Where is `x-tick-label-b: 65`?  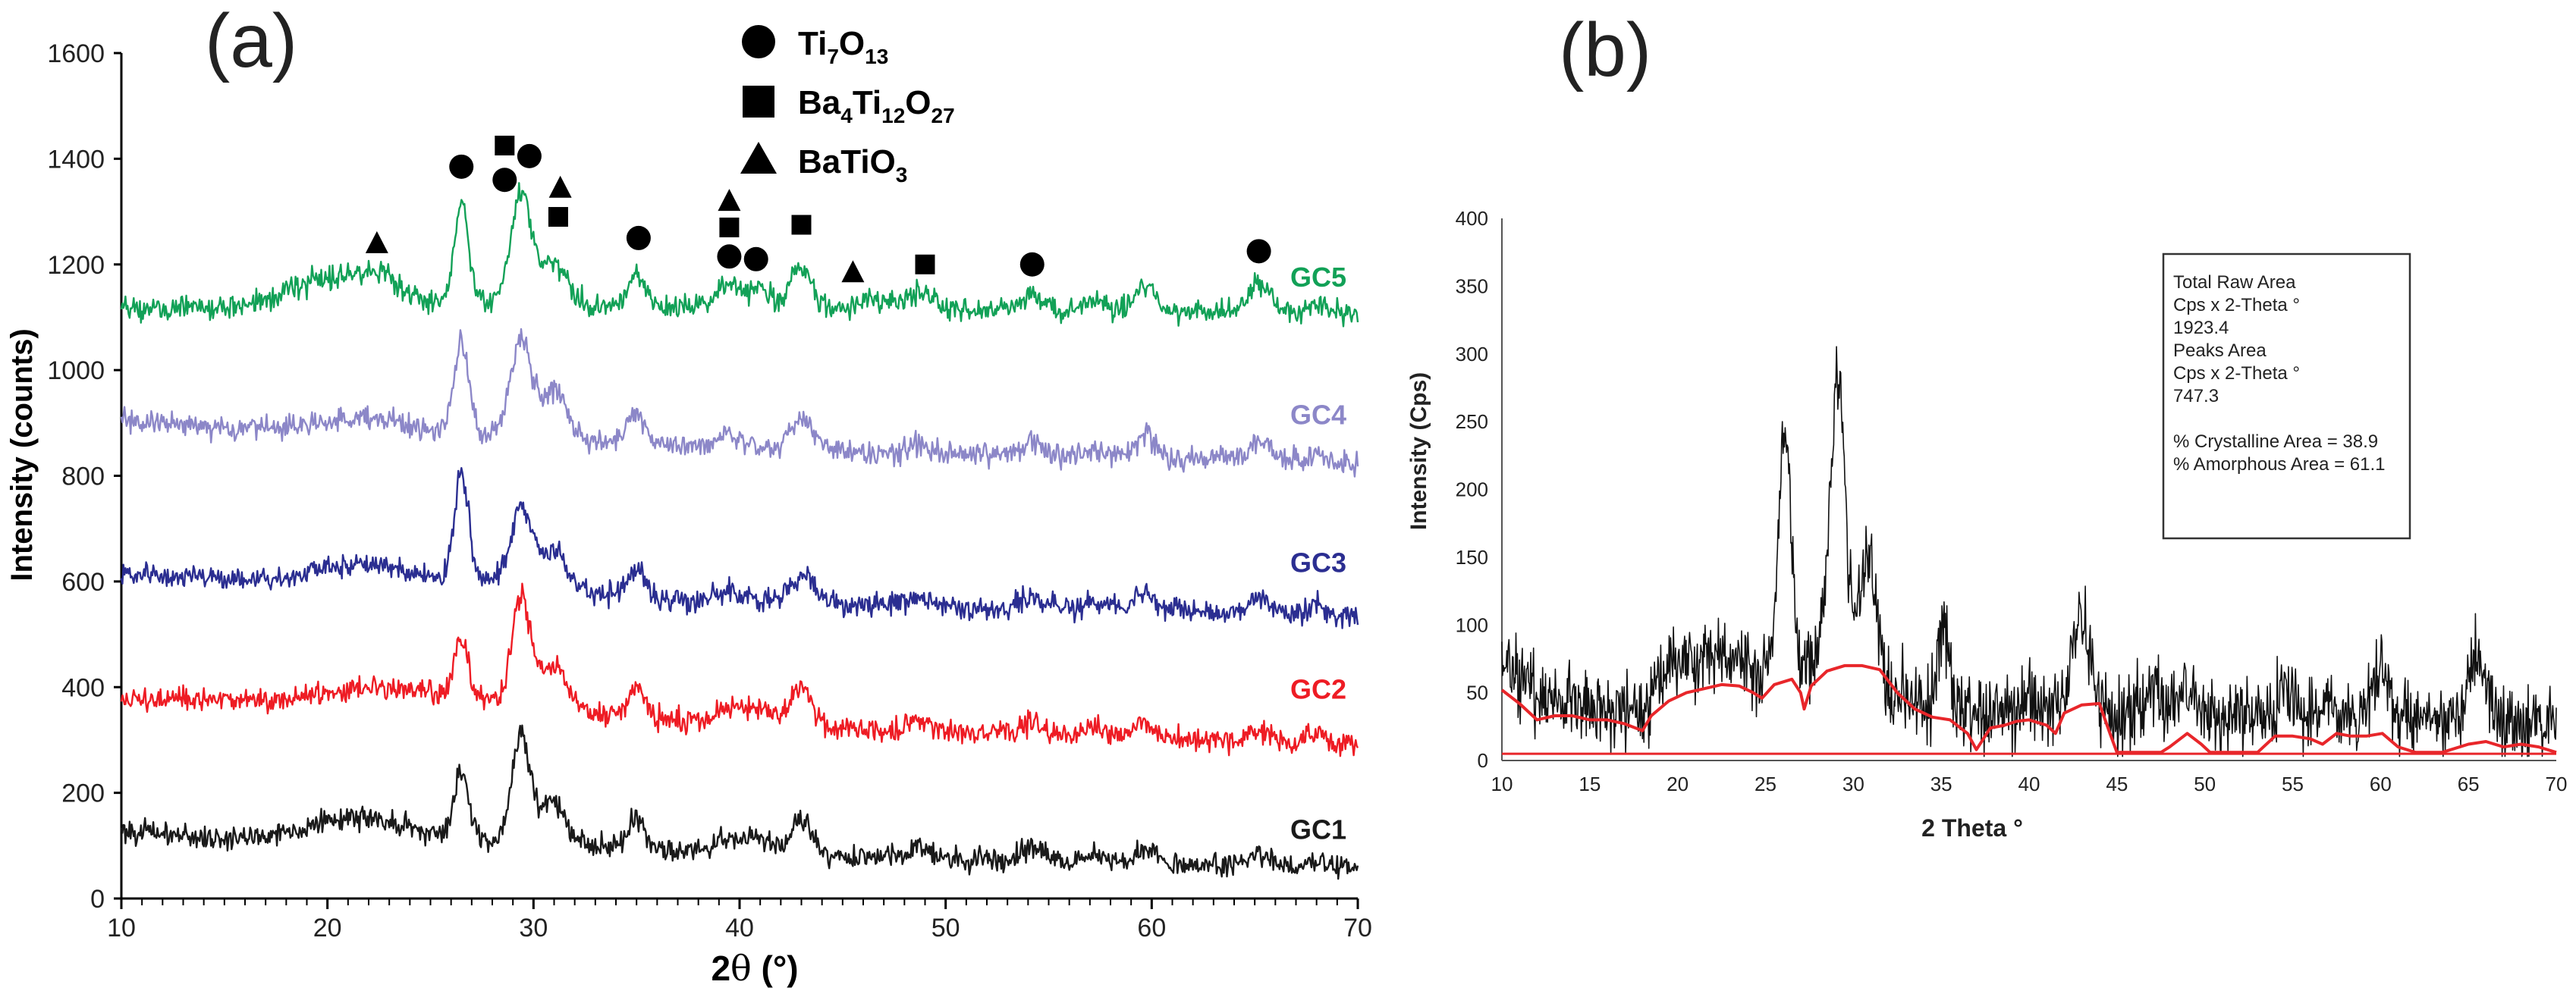
x-tick-label-b: 65 is located at coordinates (2469, 784).